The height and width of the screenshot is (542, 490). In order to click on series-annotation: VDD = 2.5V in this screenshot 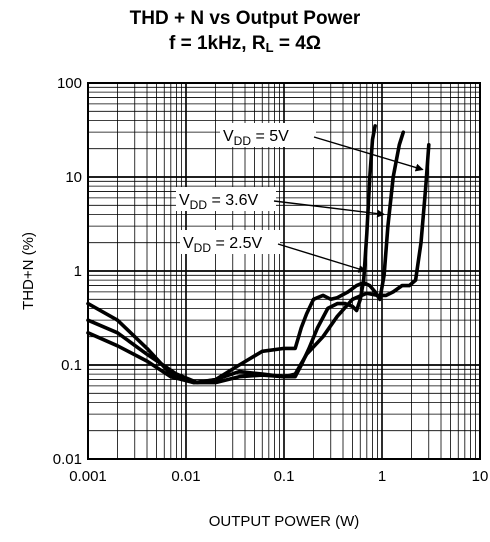, I will do `click(273, 251)`.